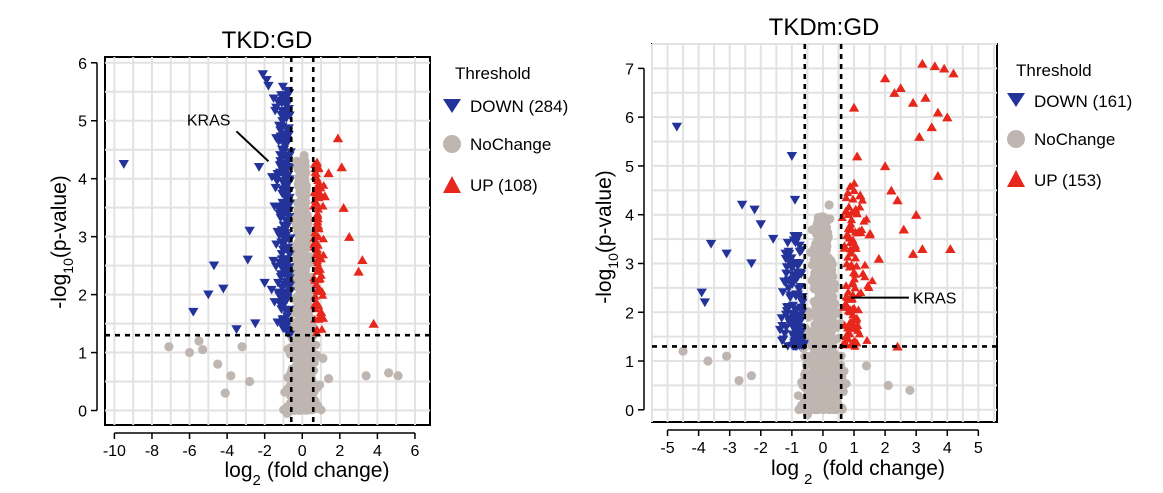 Image resolution: width=1163 pixels, height=493 pixels. I want to click on x-tick-label: 0, so click(822, 448).